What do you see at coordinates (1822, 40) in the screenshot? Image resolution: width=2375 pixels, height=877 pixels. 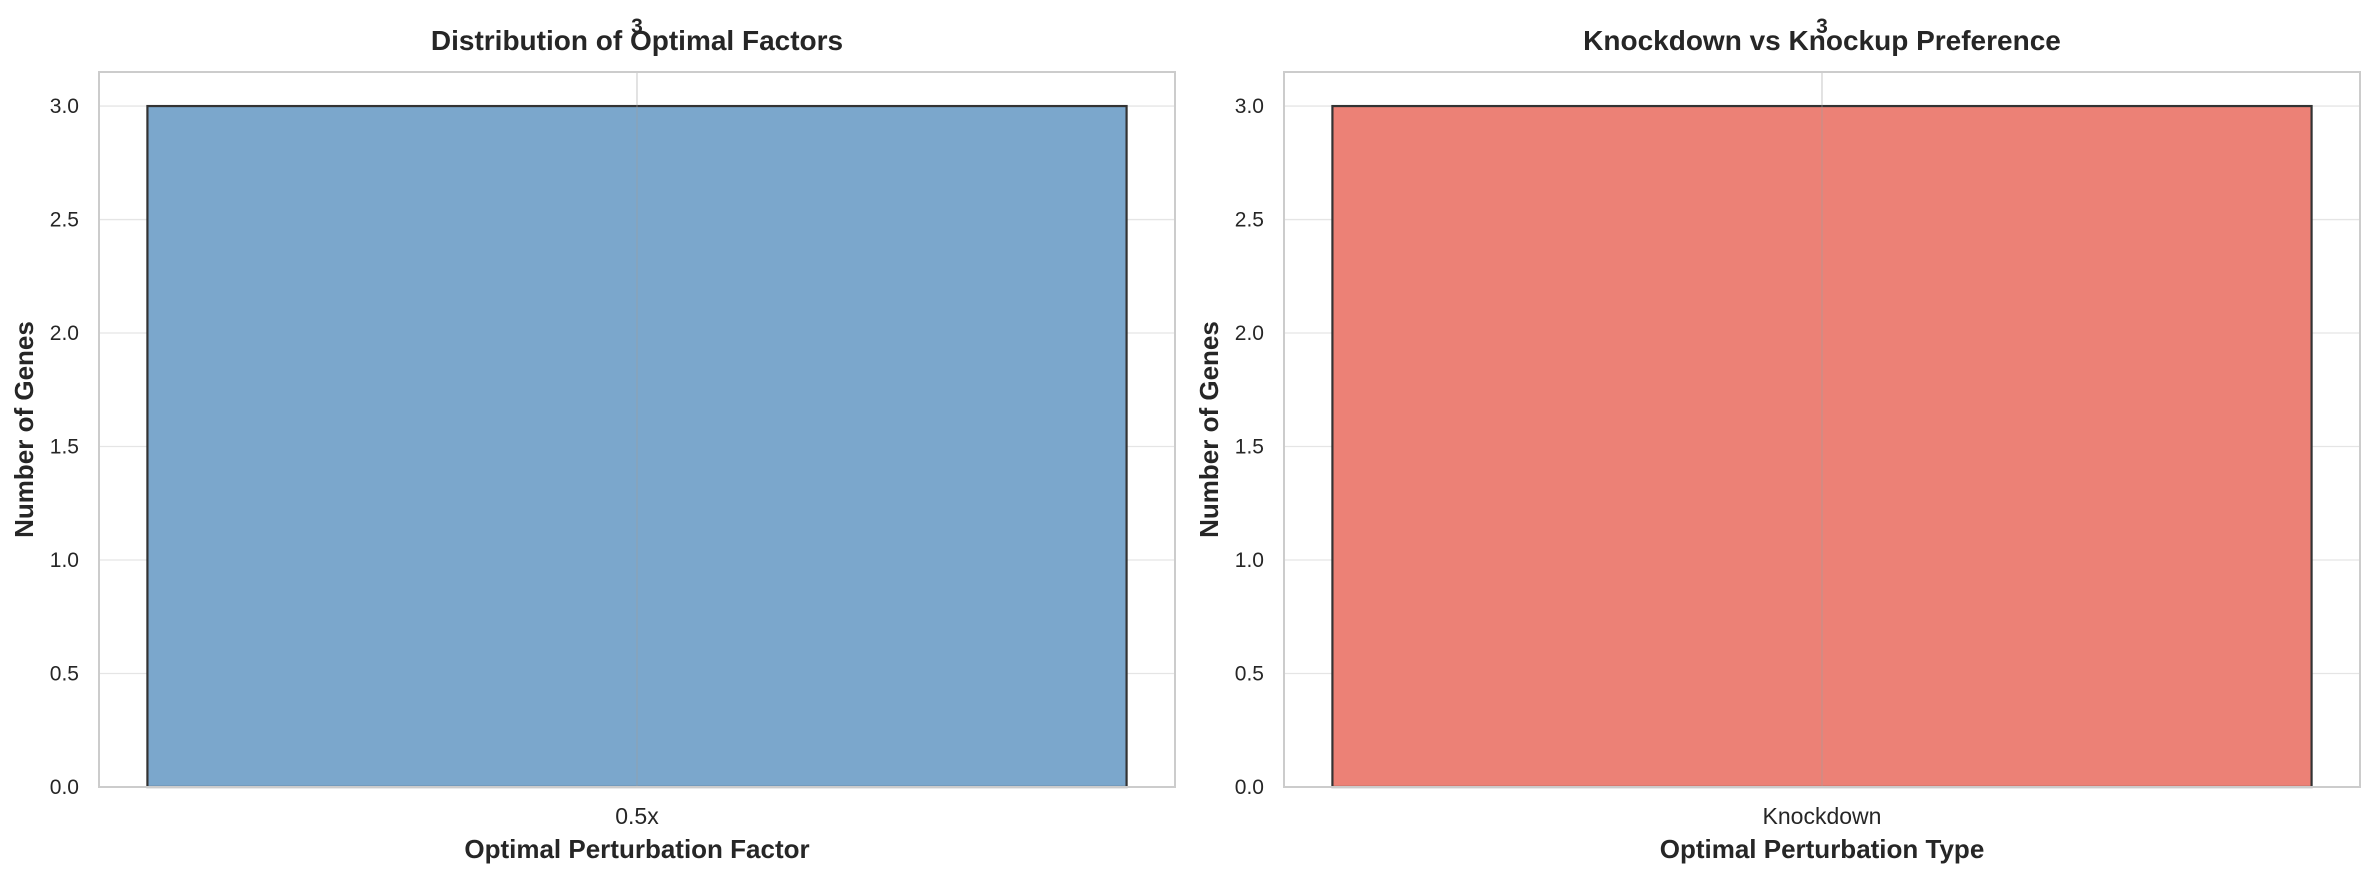 I see `chart-title: Knockdown vs Knockup Preference` at bounding box center [1822, 40].